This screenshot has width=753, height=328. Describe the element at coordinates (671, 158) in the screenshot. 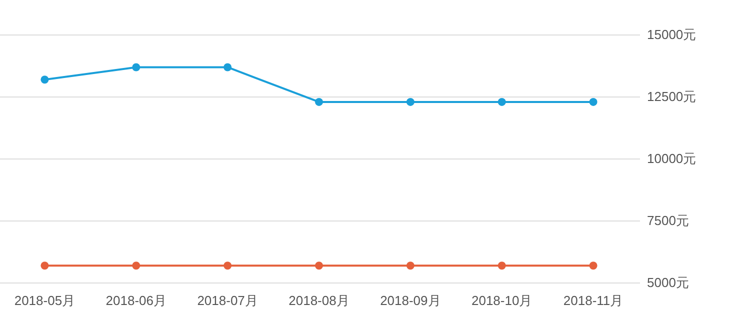

I see `y-tick-label: 10000元` at that location.